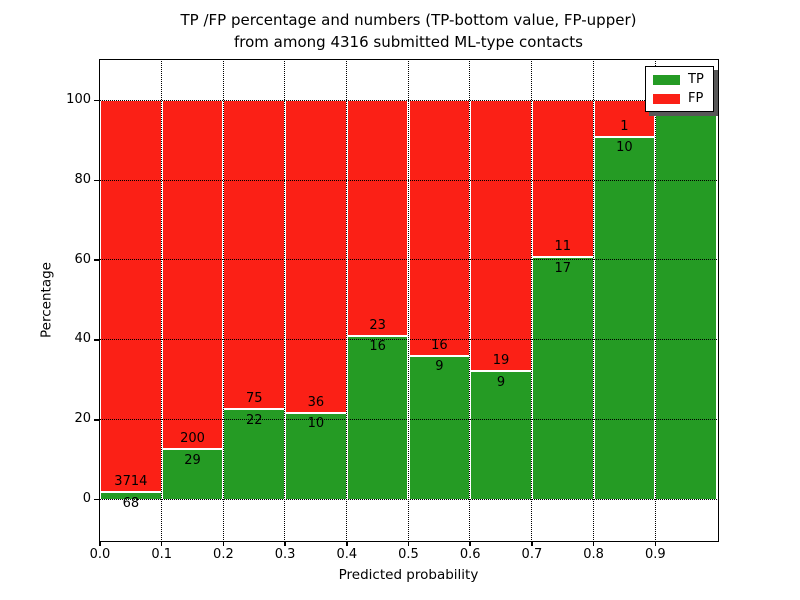 The width and height of the screenshot is (800, 600). Describe the element at coordinates (377, 325) in the screenshot. I see `fp-count-label: 23` at that location.